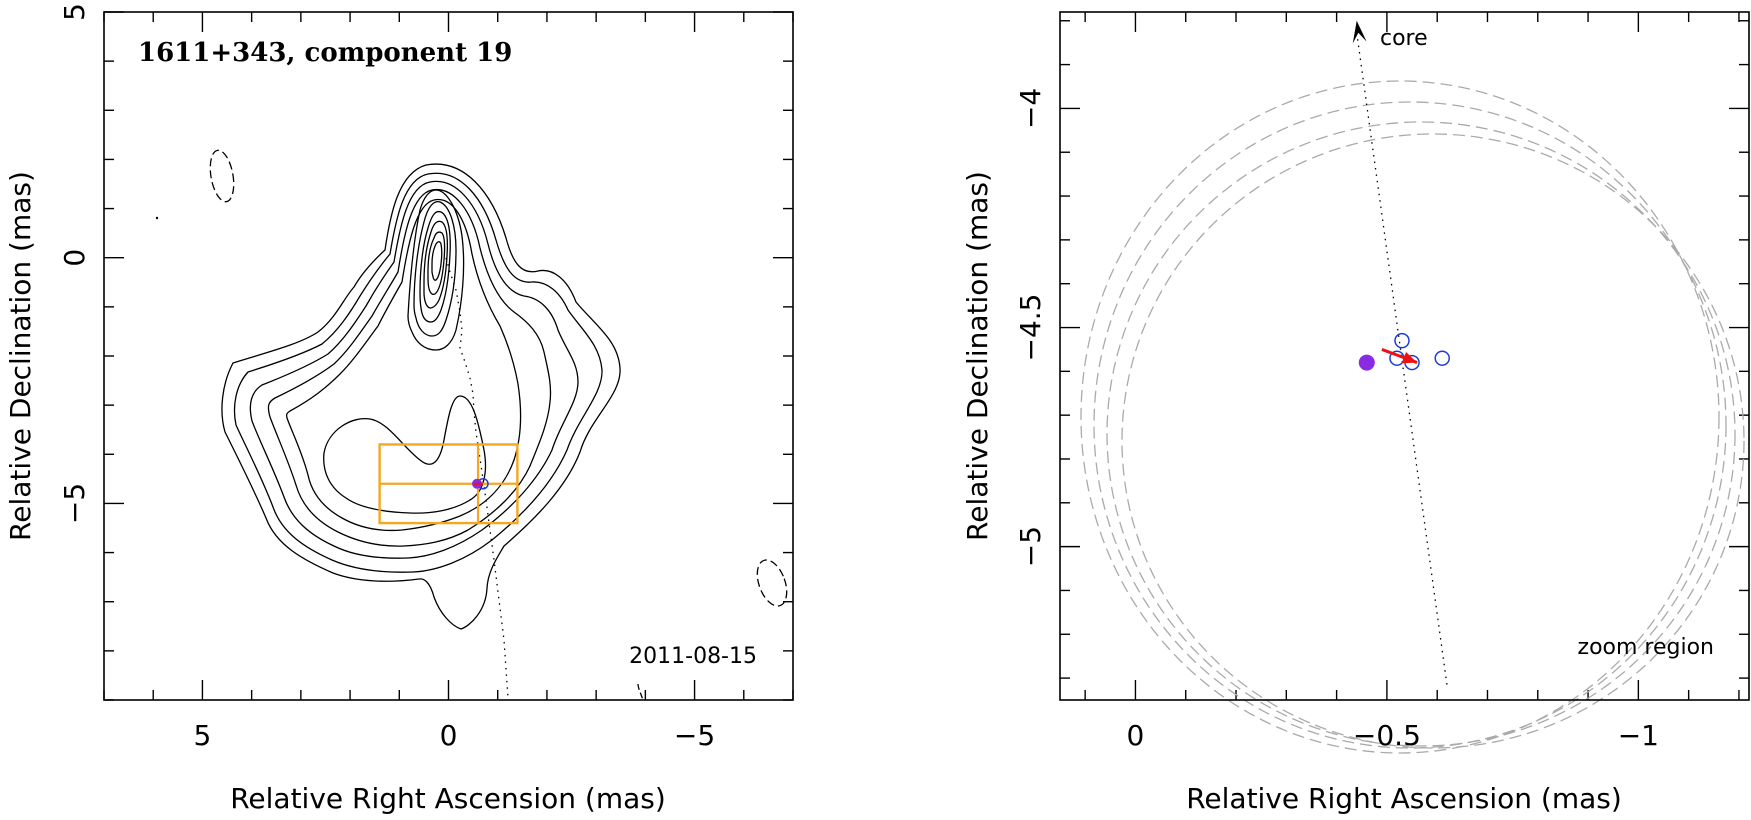 The width and height of the screenshot is (1751, 820). I want to click on filled-point, so click(1366, 362).